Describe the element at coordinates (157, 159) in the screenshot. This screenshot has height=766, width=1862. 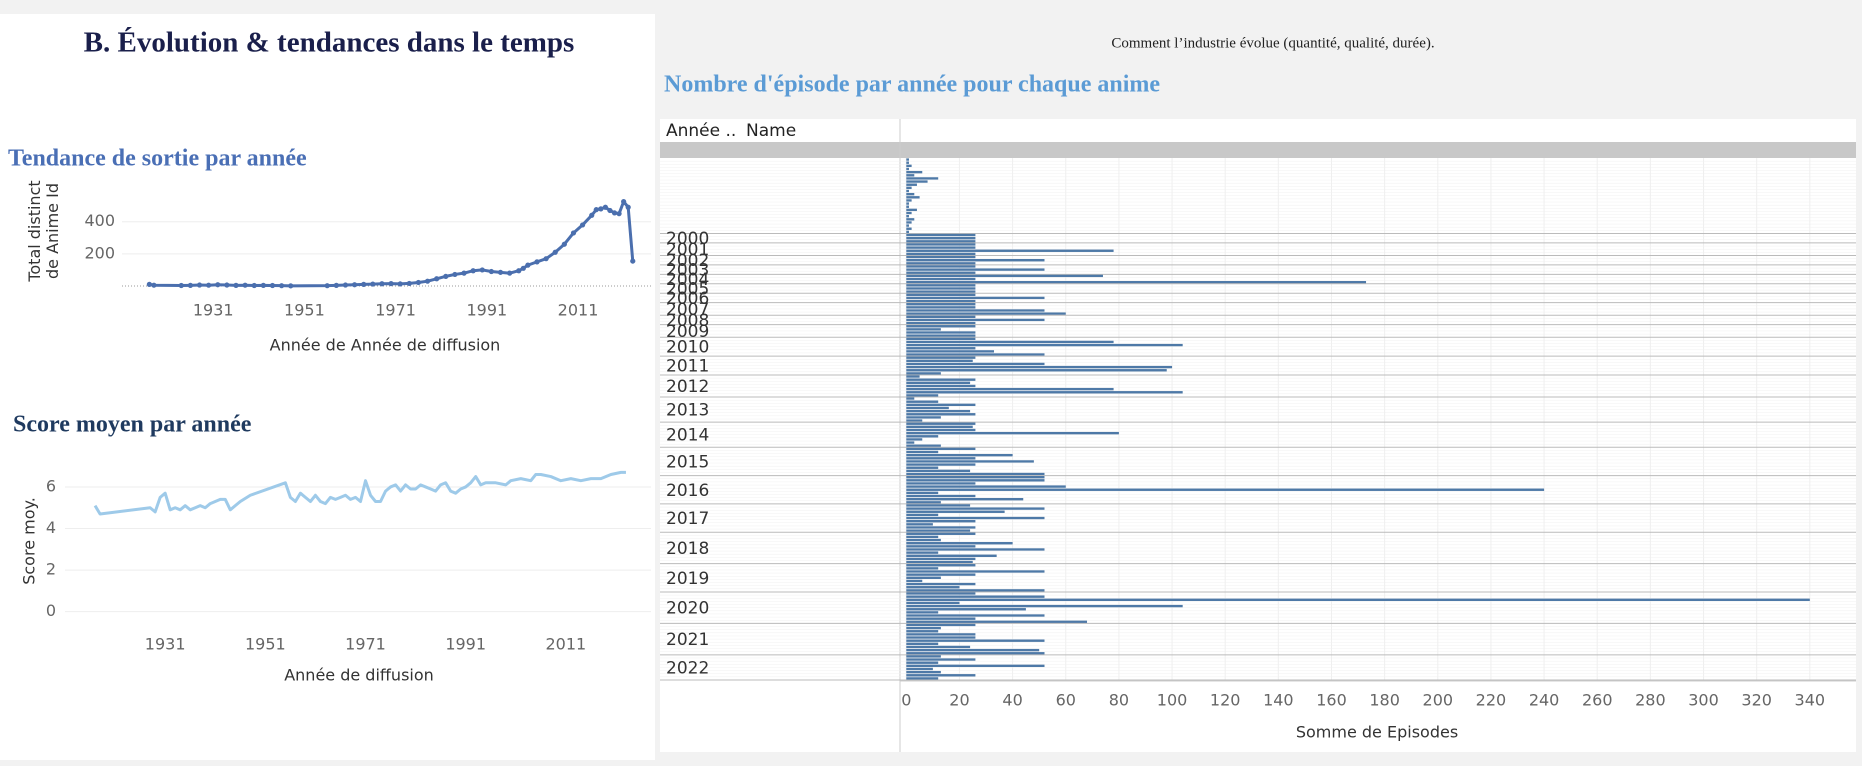
I see `chart-title: Tendance de sortie par année` at that location.